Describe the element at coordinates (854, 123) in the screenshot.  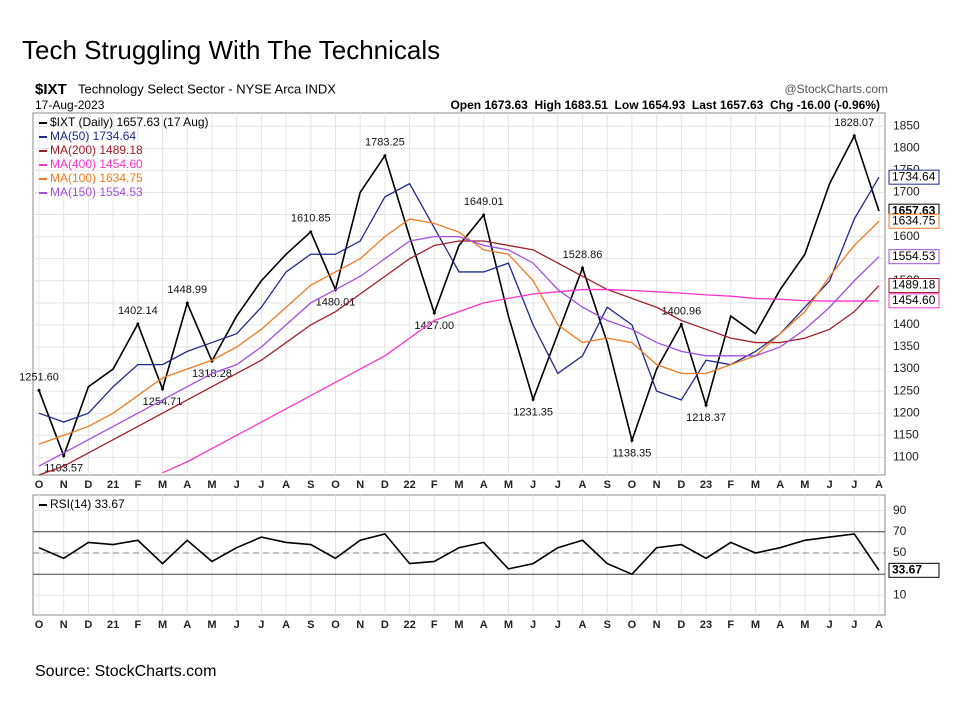
I see `data-label: 1828.07` at that location.